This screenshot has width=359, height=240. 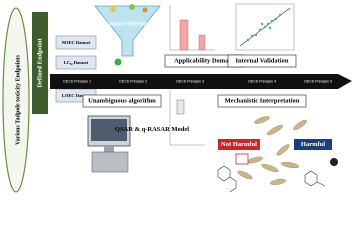 I want to click on defined-endpoint: Defined Endpoint, so click(x=39, y=63).